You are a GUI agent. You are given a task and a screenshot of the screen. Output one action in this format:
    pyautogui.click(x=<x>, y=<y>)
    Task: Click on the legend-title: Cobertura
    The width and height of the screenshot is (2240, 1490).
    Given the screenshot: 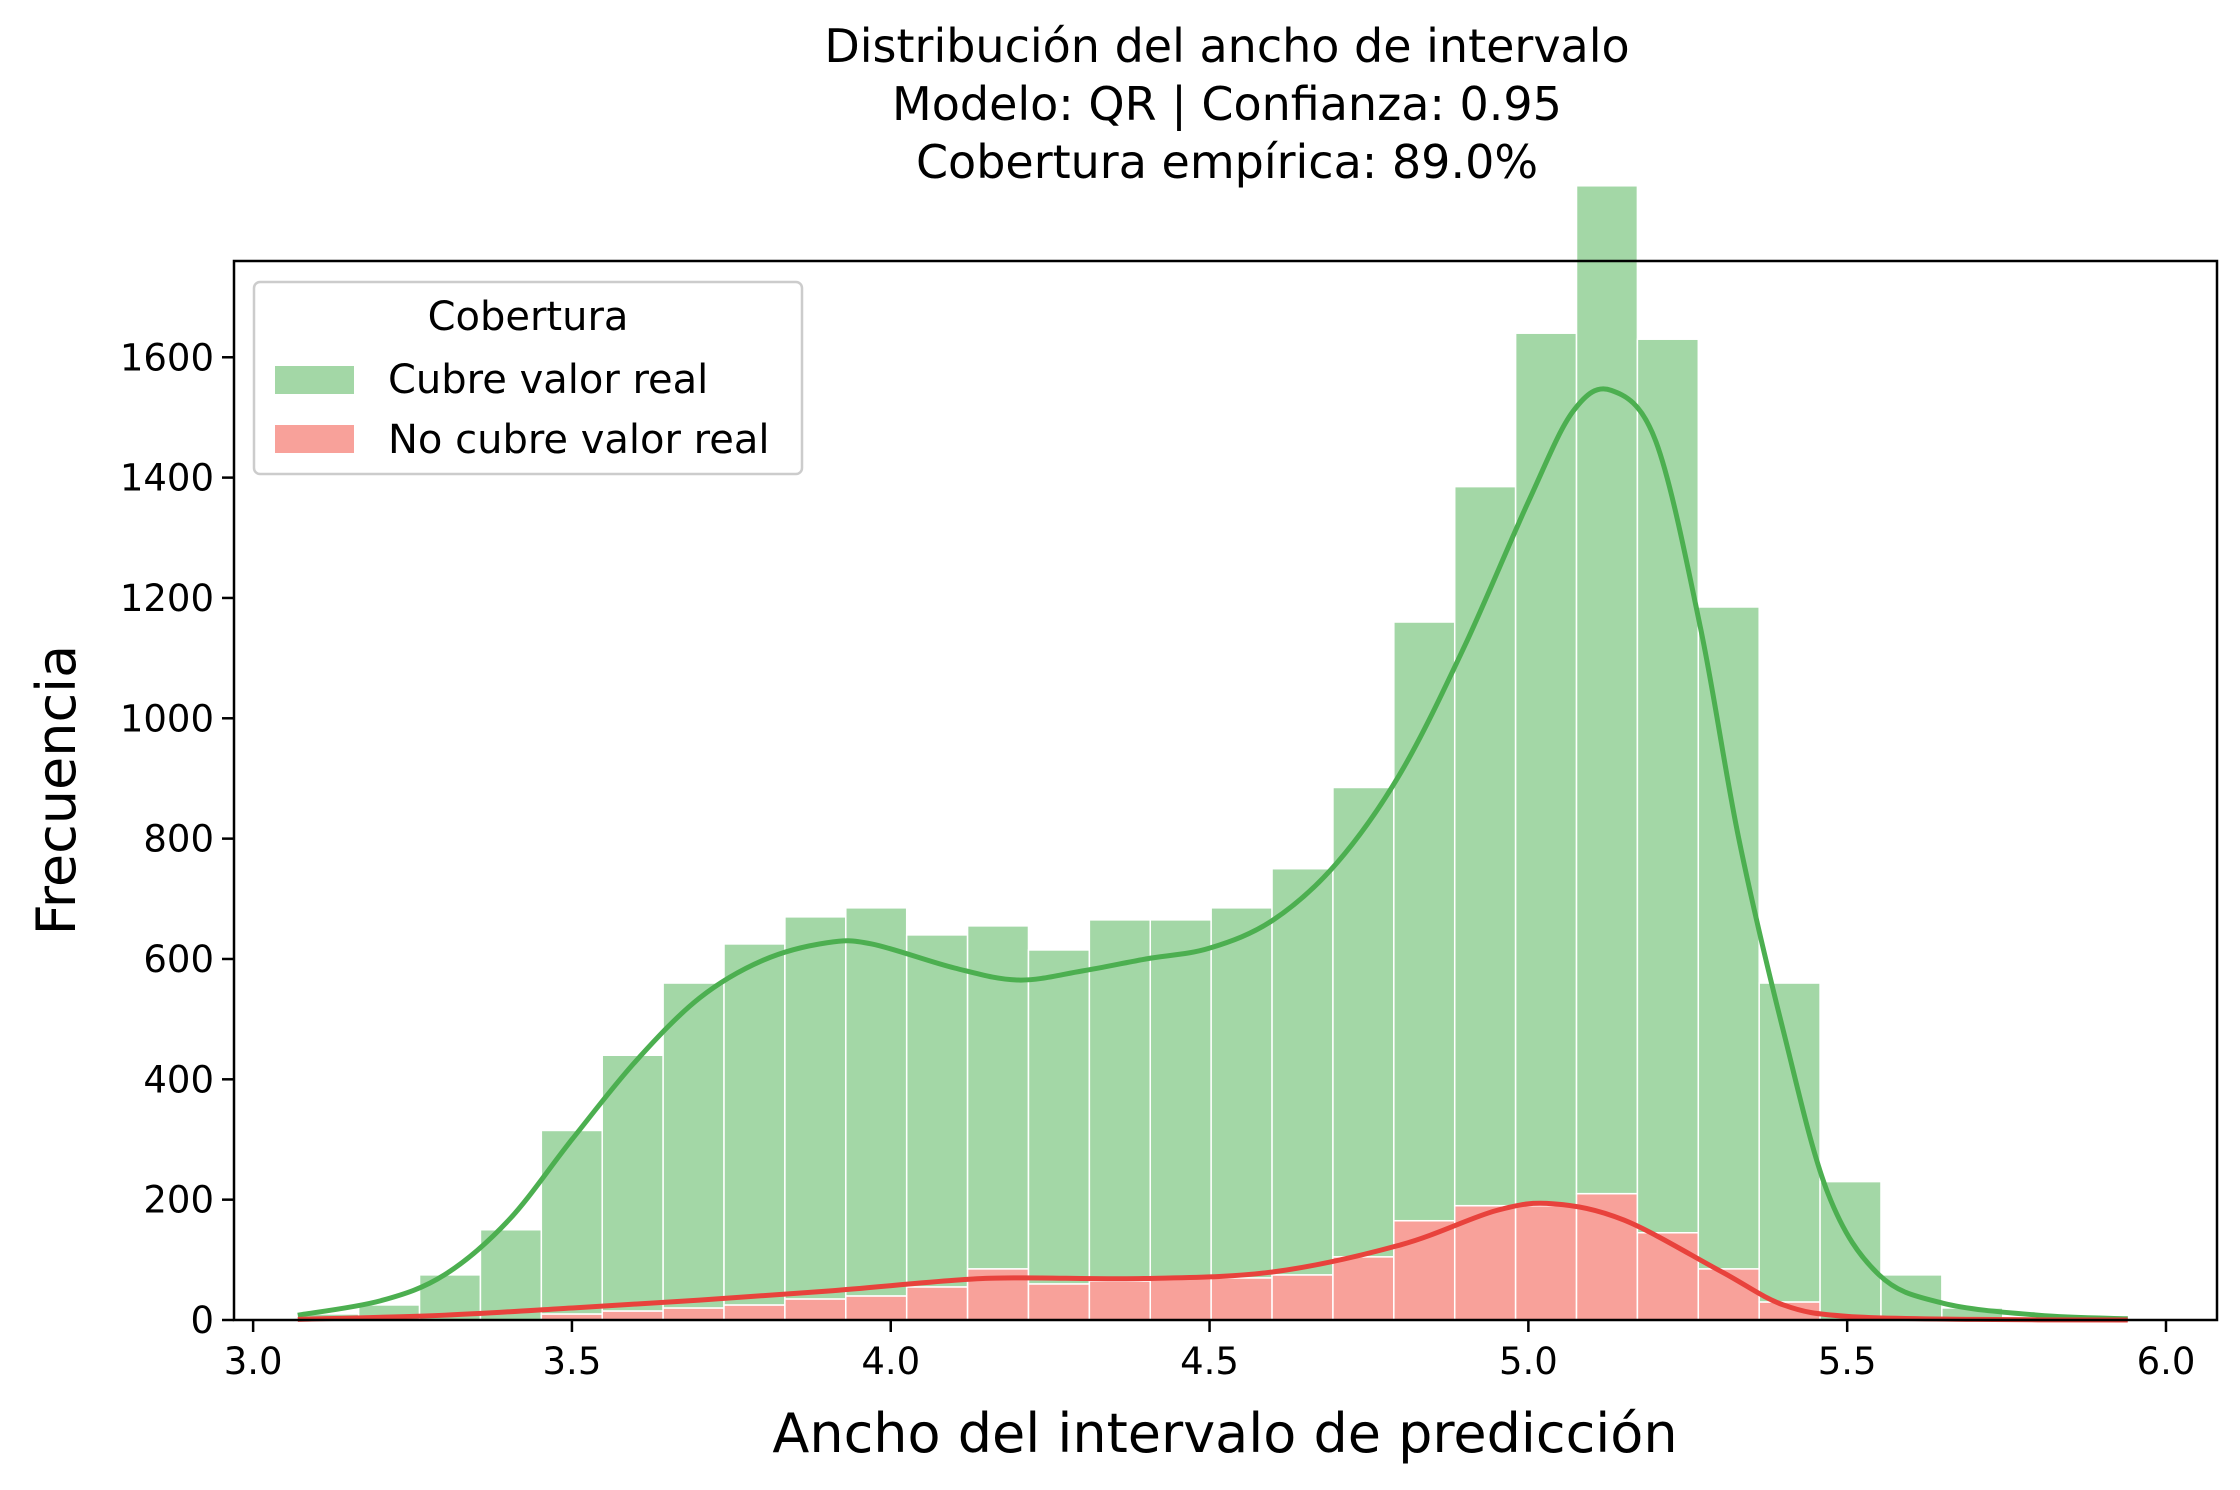 What is the action you would take?
    pyautogui.click(x=528, y=317)
    